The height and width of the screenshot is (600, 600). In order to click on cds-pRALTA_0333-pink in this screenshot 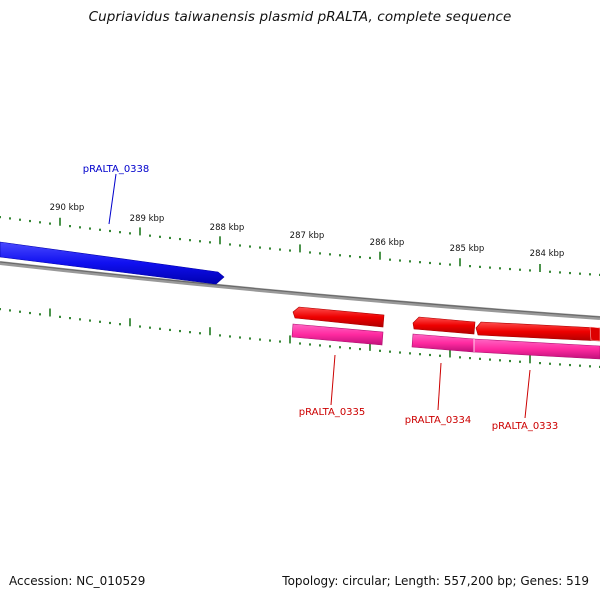, I will do `click(536, 349)`.